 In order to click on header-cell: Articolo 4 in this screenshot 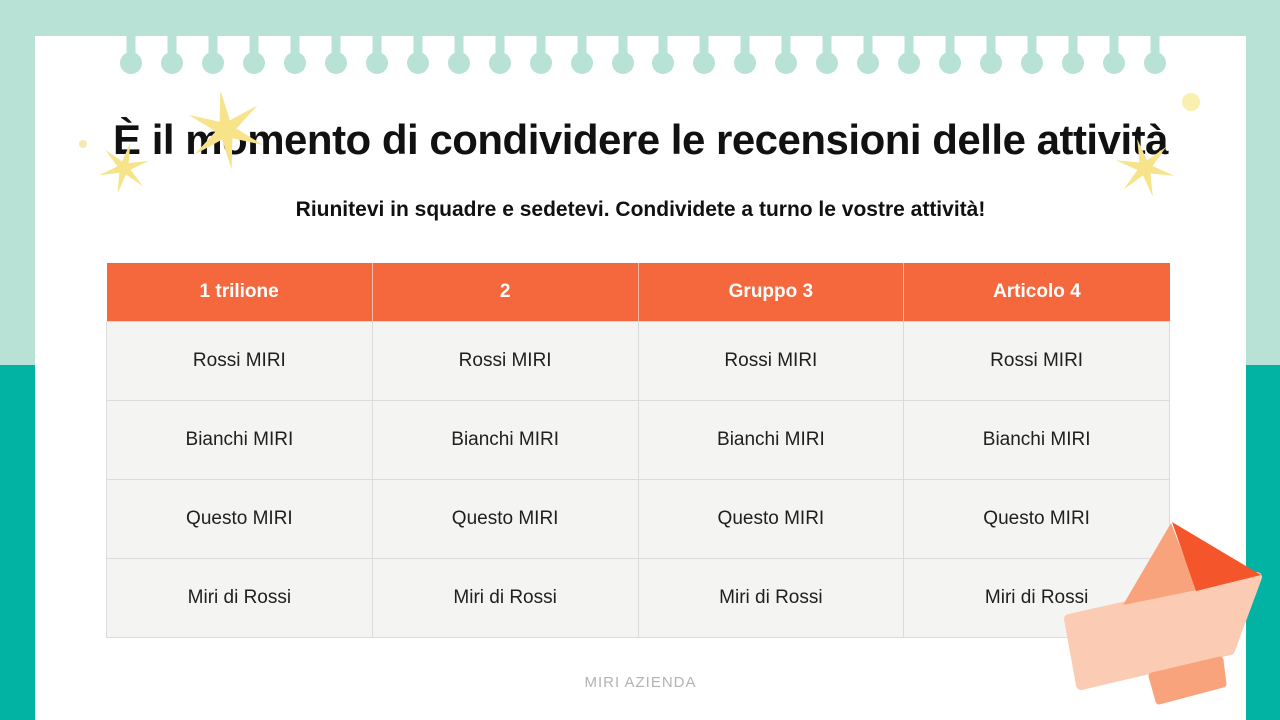, I will do `click(1036, 292)`.